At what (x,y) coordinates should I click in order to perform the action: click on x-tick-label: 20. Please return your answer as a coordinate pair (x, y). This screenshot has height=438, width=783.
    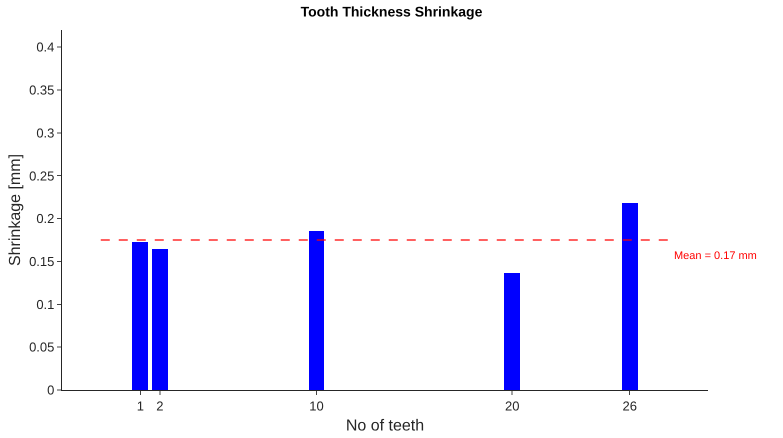
    Looking at the image, I should click on (512, 406).